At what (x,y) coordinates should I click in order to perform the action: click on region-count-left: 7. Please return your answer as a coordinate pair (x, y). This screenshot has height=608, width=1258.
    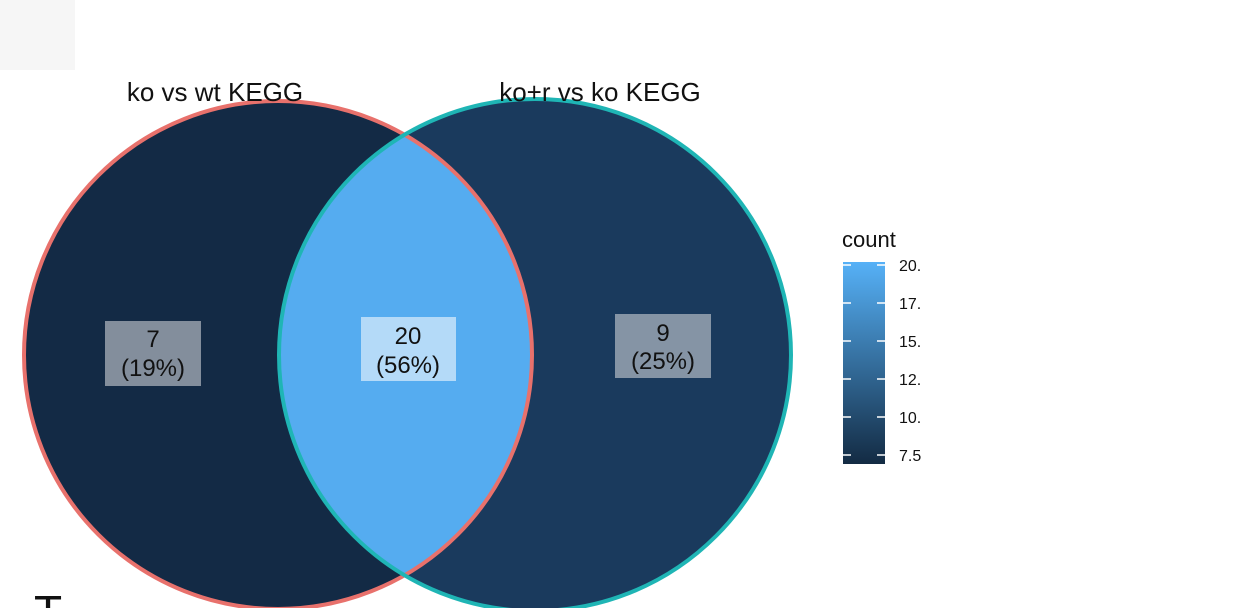
    Looking at the image, I should click on (152, 339).